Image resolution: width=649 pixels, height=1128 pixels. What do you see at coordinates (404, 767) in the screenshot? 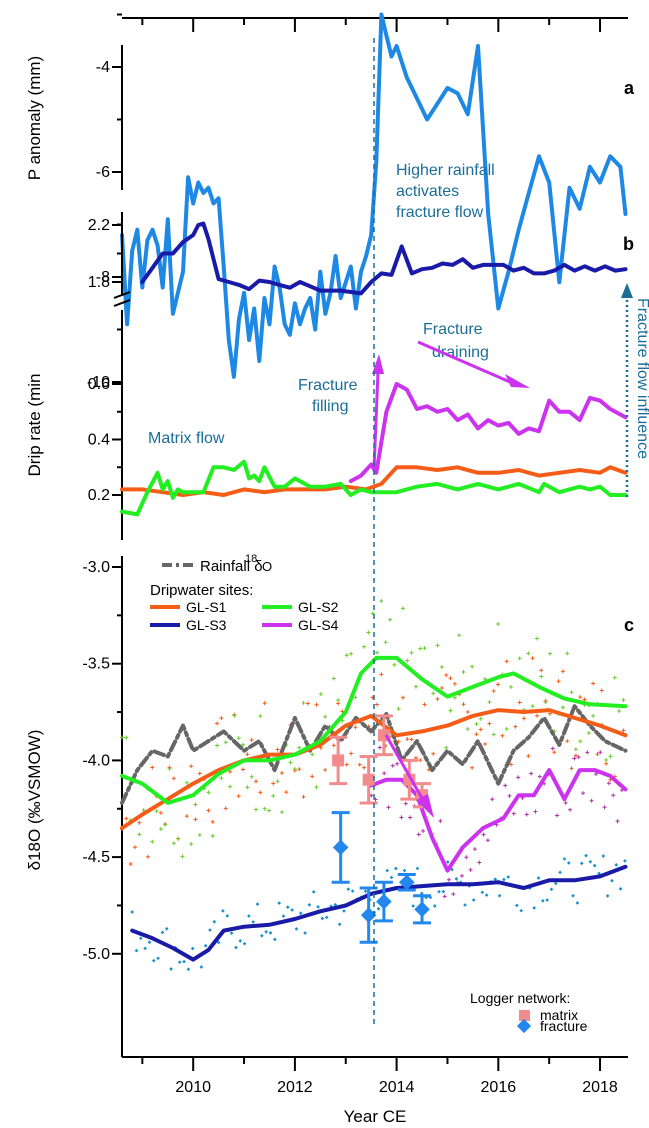
I see `arrow-panel-c` at bounding box center [404, 767].